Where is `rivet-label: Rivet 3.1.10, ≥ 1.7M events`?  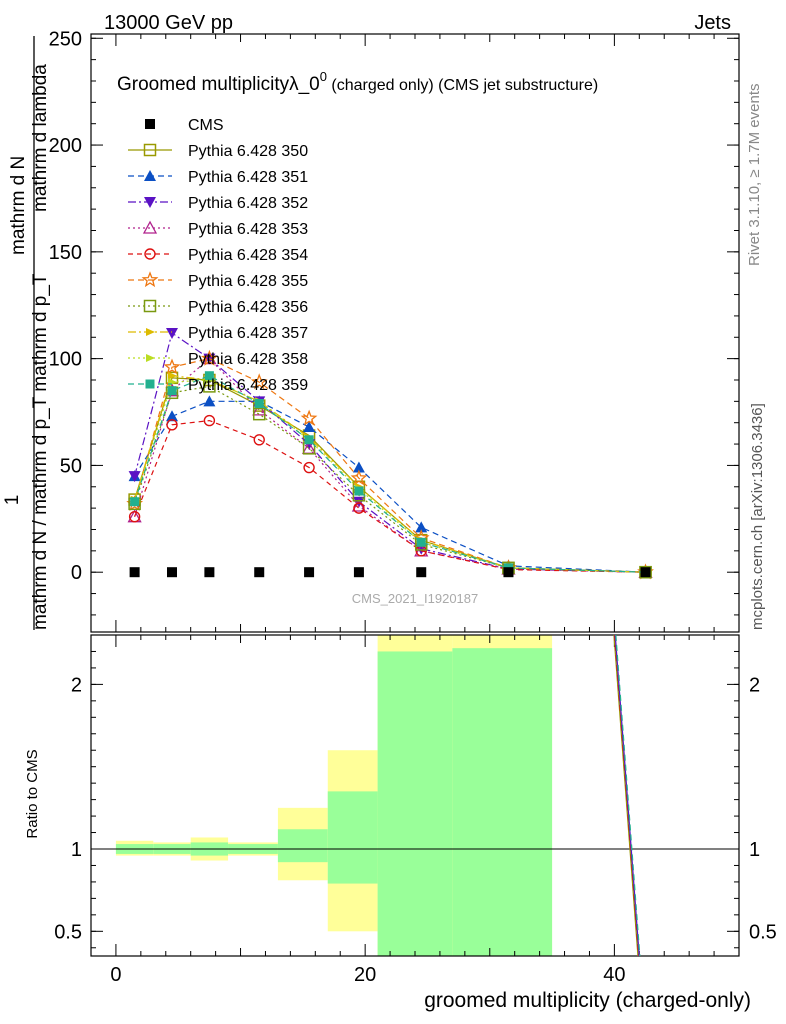
rivet-label: Rivet 3.1.10, ≥ 1.7M events is located at coordinates (754, 175).